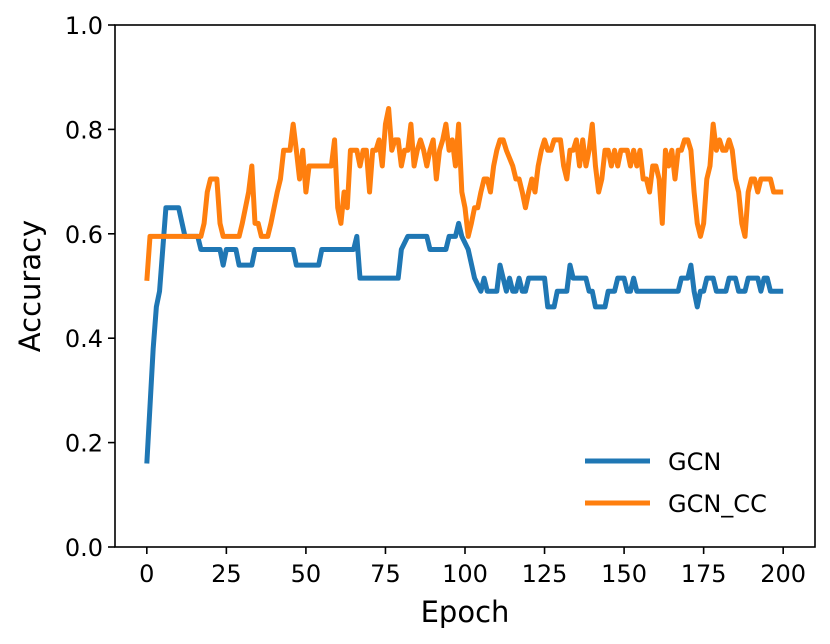 The height and width of the screenshot is (644, 830). I want to click on x-tick-label: 125, so click(545, 574).